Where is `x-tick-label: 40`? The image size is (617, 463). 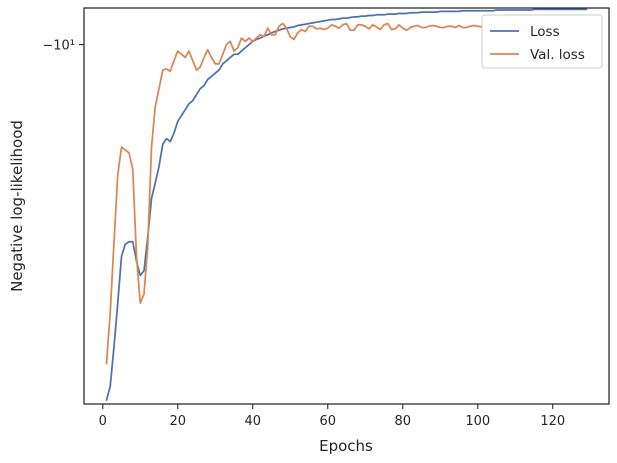 x-tick-label: 40 is located at coordinates (252, 421).